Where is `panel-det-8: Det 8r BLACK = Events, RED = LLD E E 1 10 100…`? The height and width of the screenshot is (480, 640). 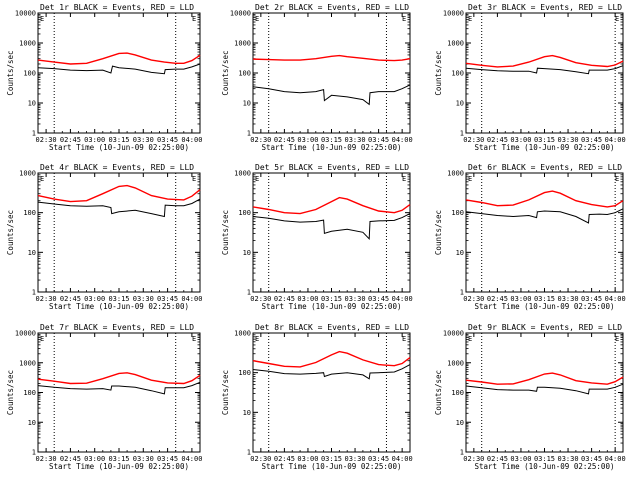
panel-det-8: Det 8r BLACK = Events, RED = LLD E E 1 10 100… is located at coordinates (317, 397).